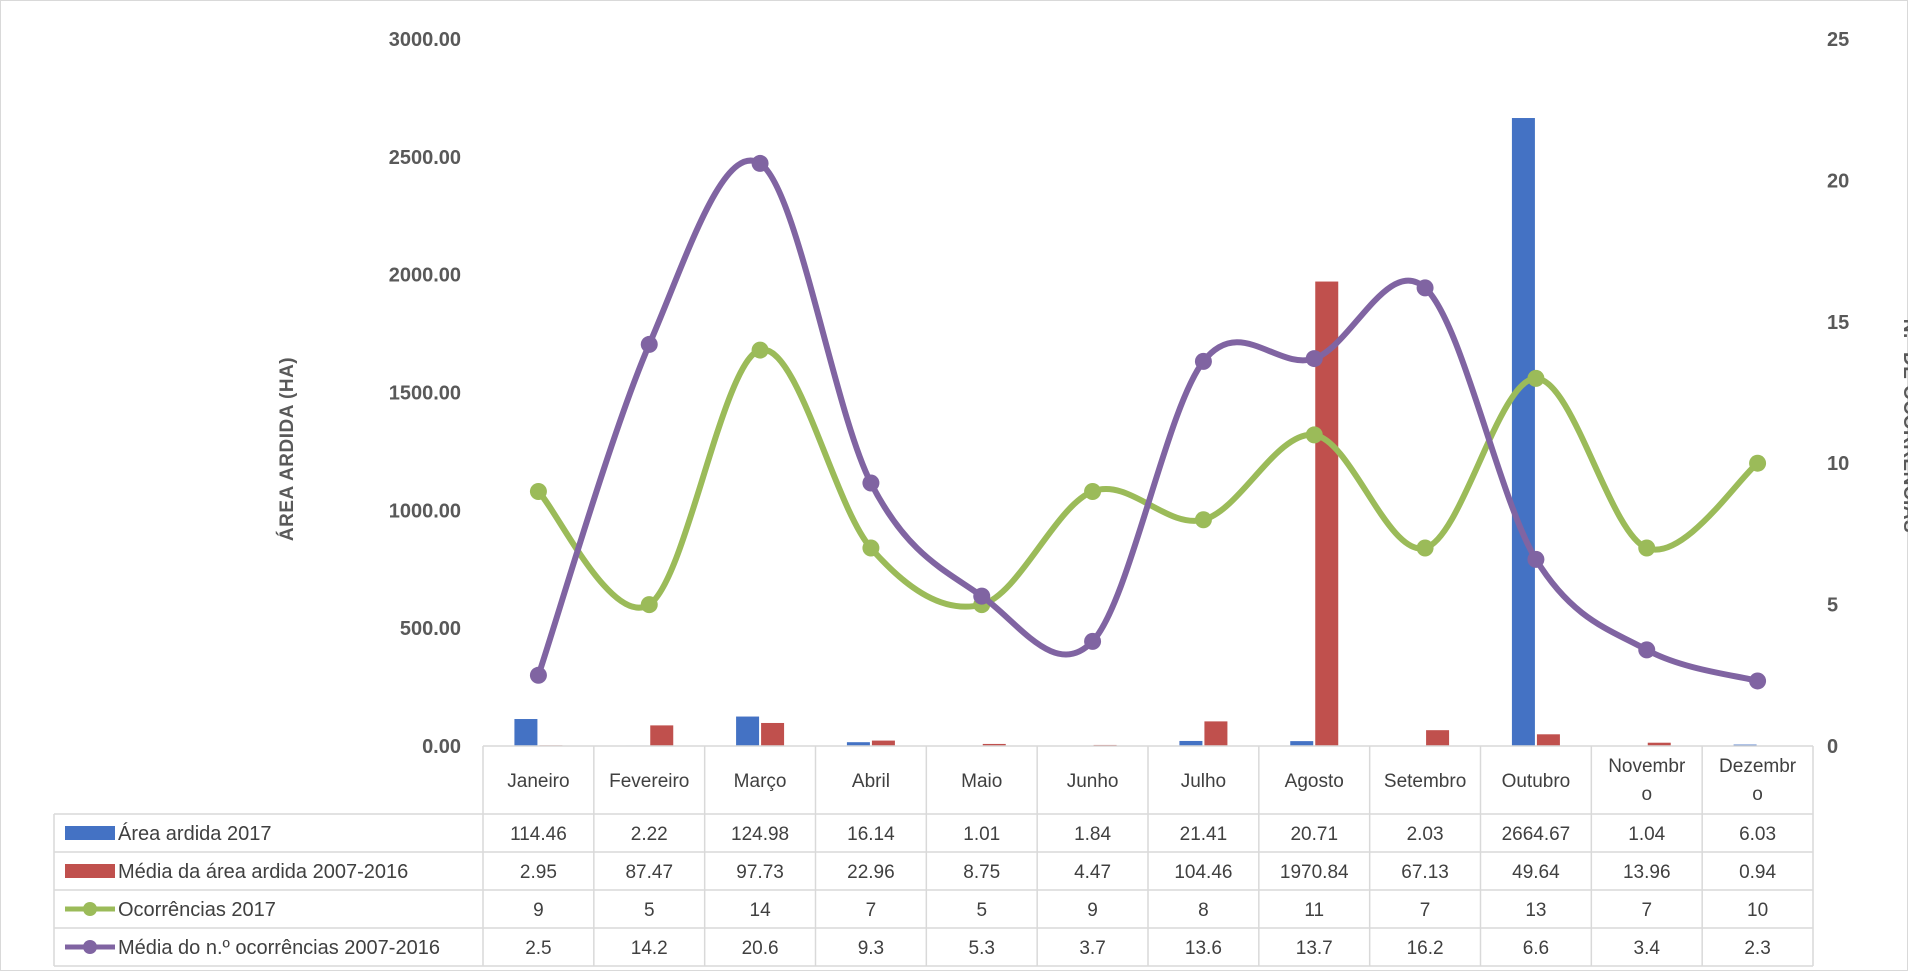 Image resolution: width=1908 pixels, height=972 pixels. What do you see at coordinates (90, 833) in the screenshot?
I see `legend-bar-key` at bounding box center [90, 833].